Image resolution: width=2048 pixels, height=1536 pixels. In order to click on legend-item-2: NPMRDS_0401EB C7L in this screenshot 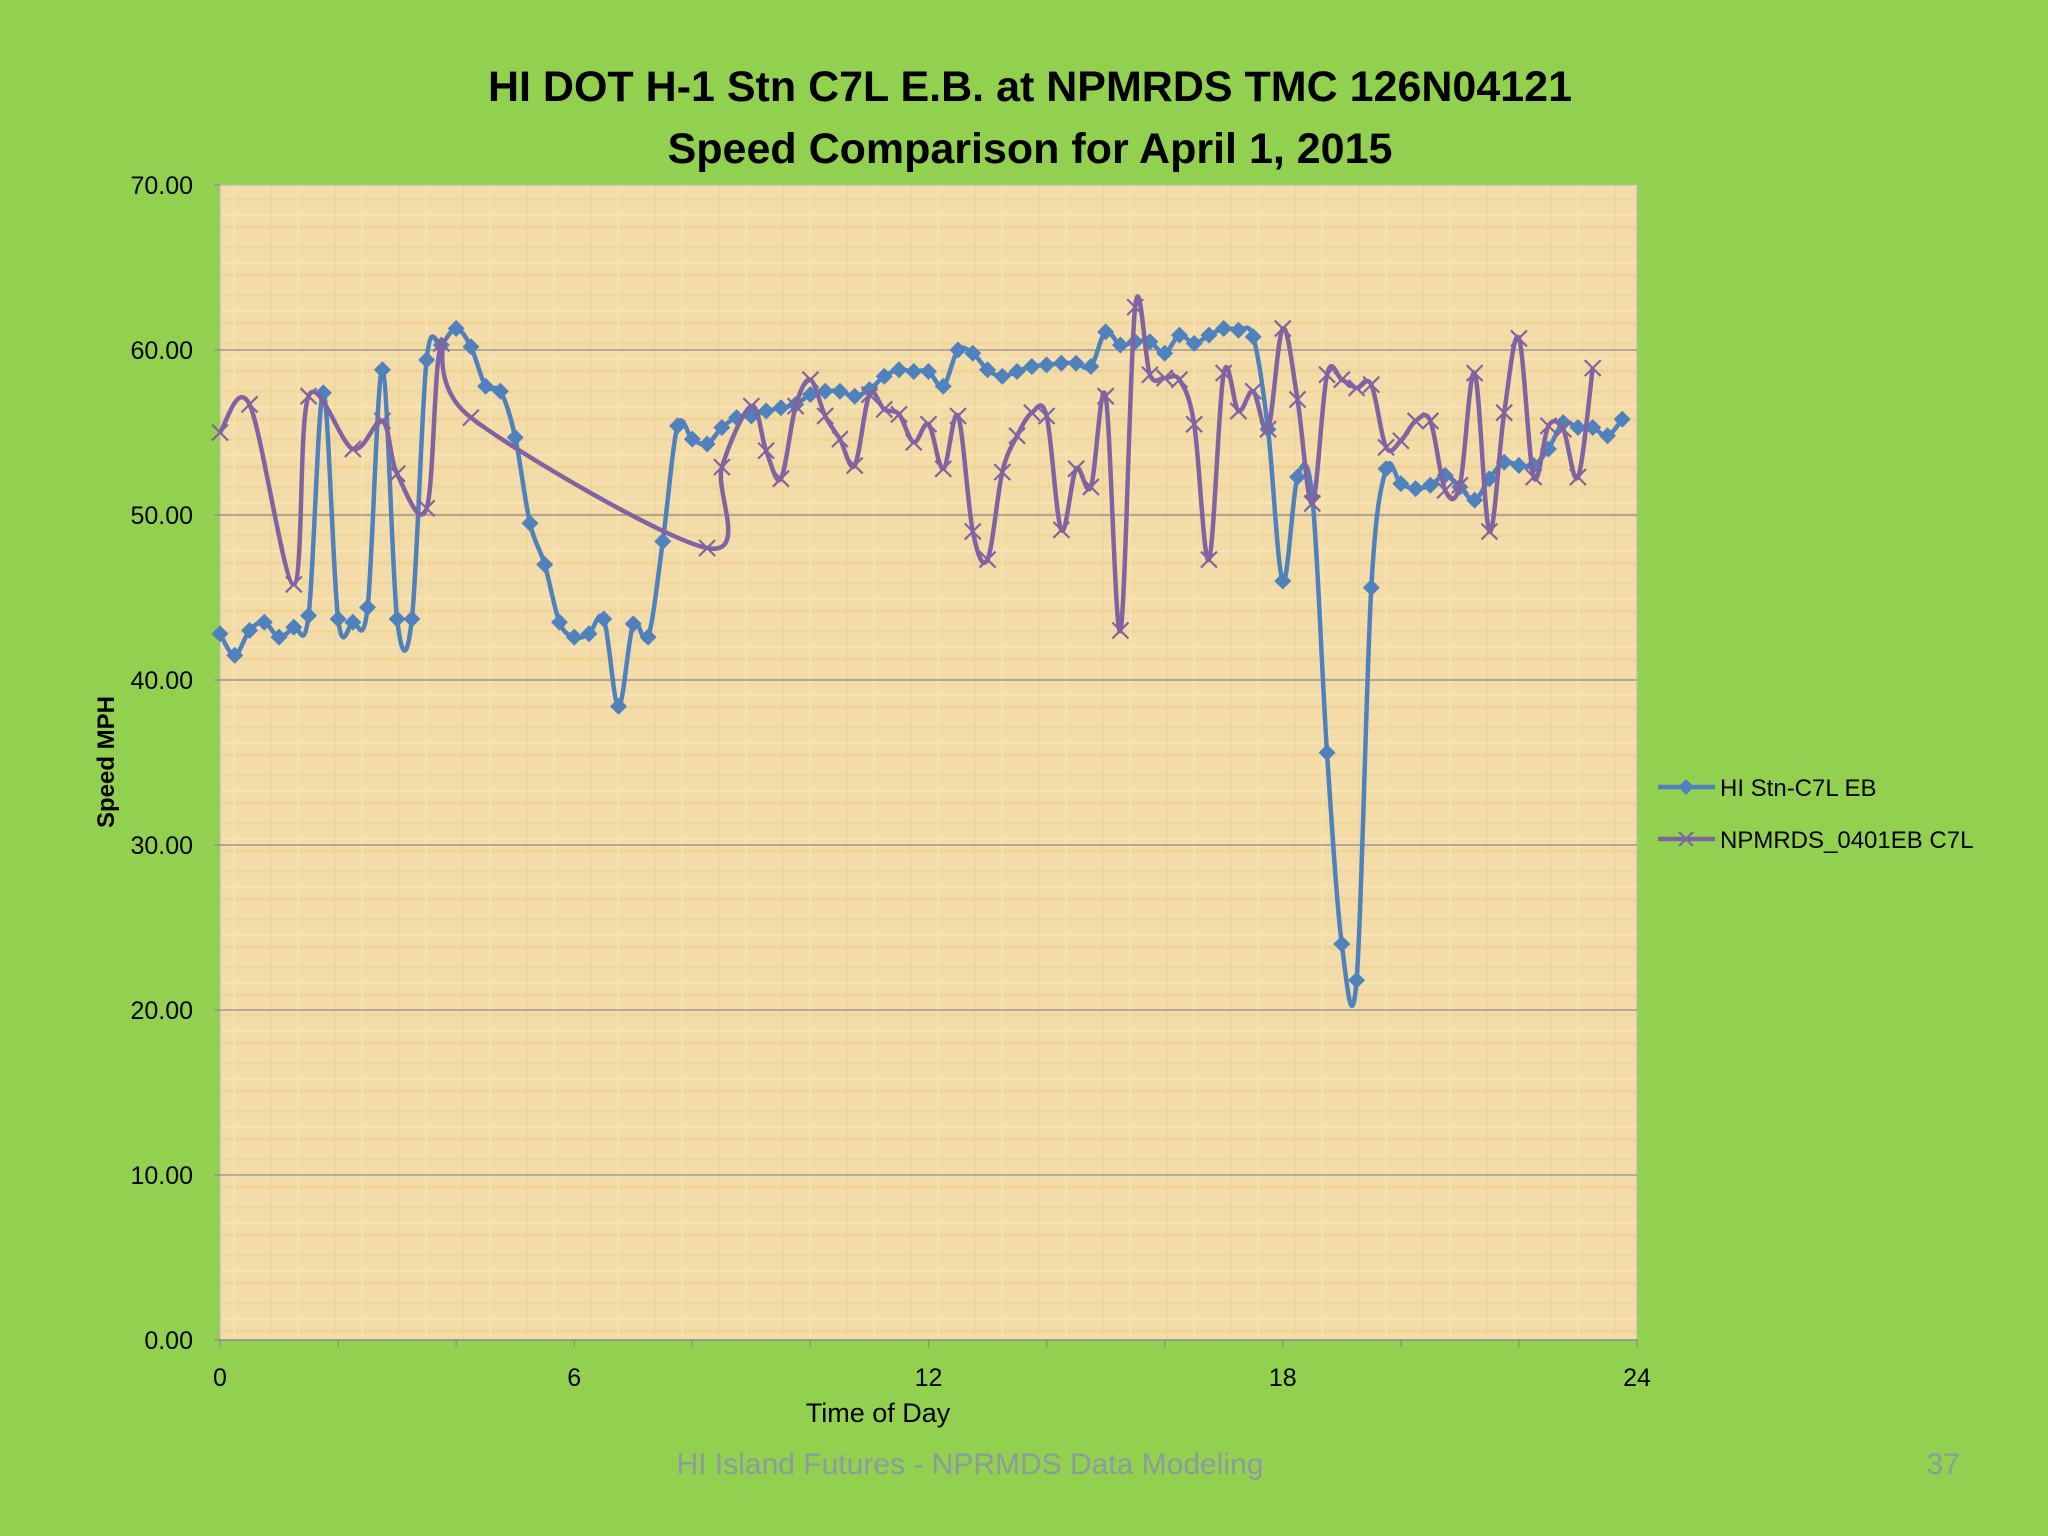, I will do `click(1815, 840)`.